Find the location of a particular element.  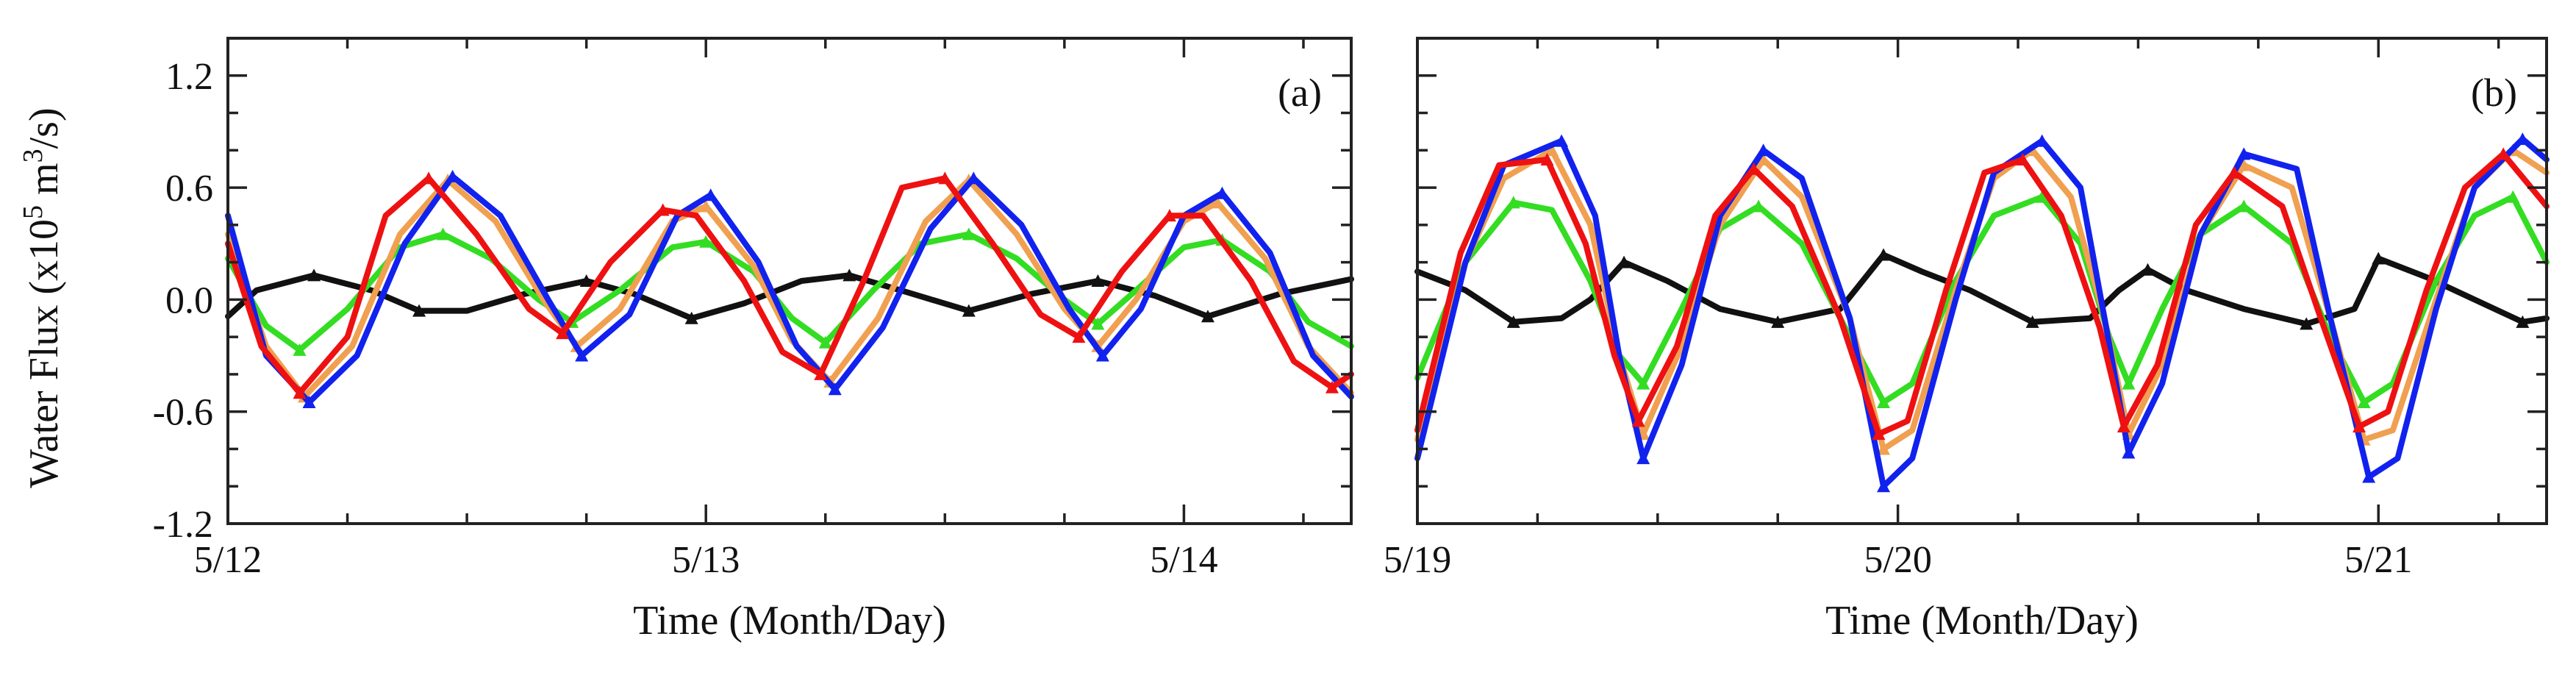

x-tick-label: 5/12 is located at coordinates (228, 560).